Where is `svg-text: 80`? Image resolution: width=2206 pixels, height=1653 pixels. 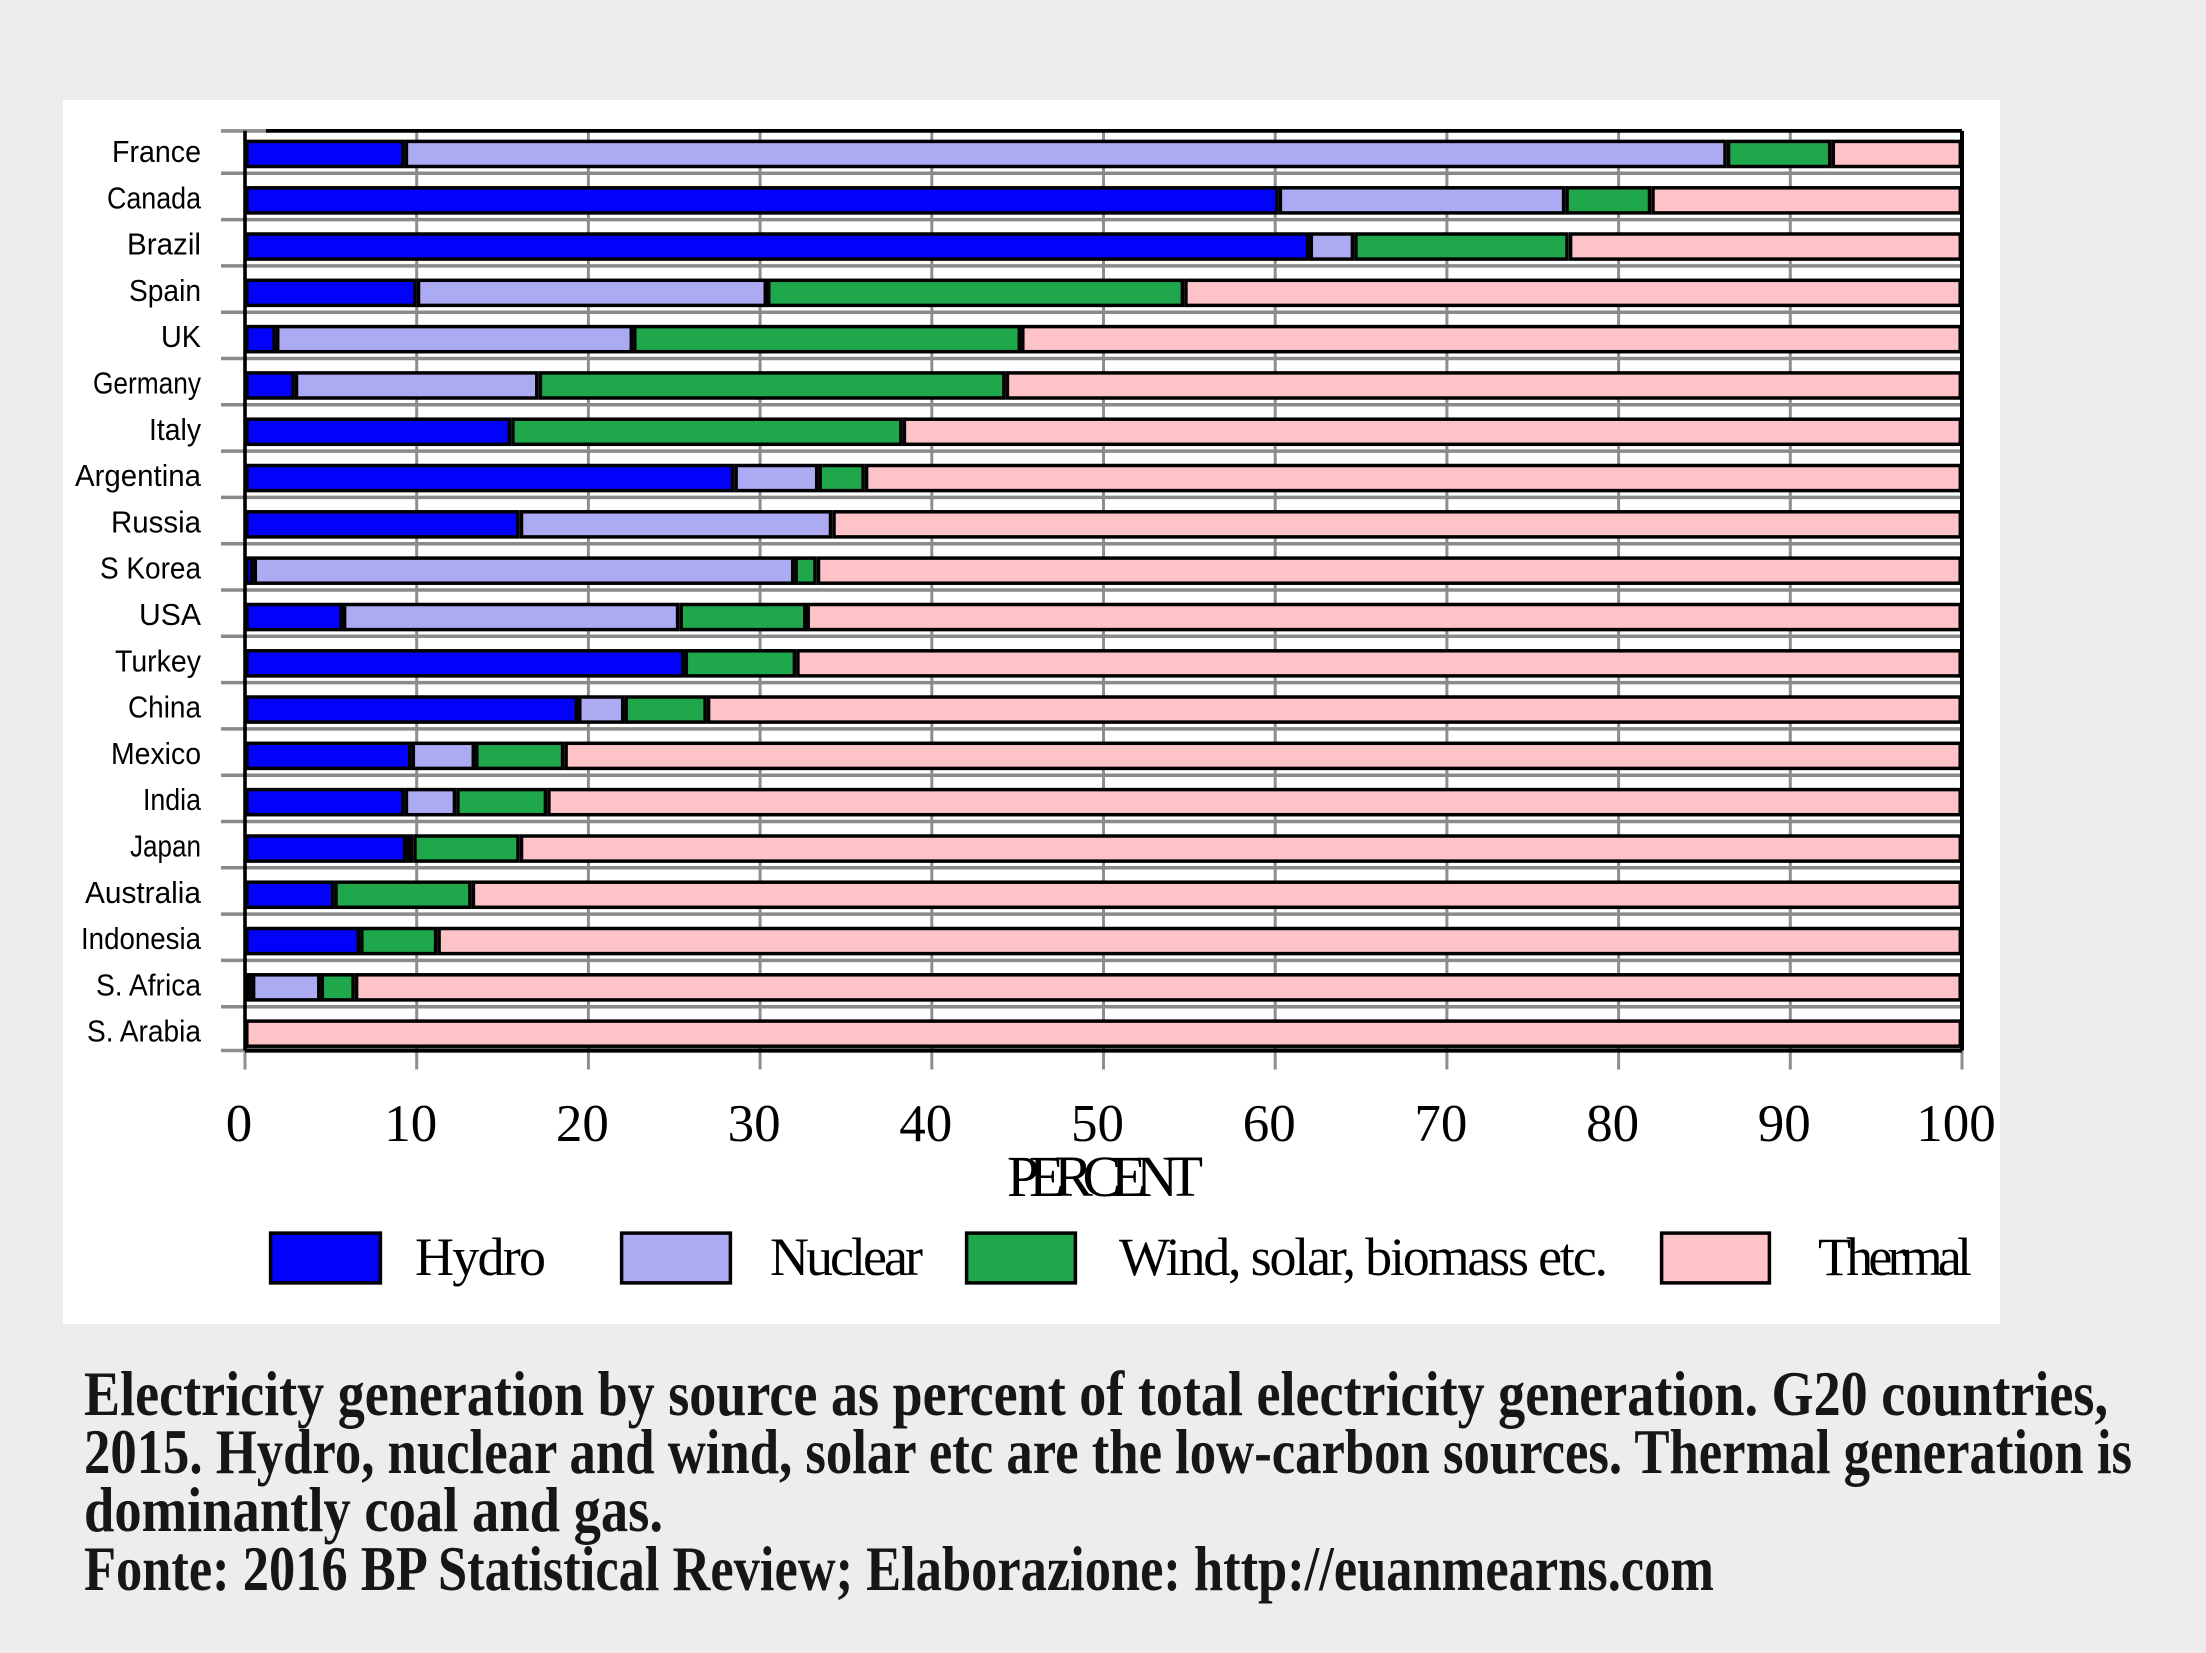 svg-text: 80 is located at coordinates (1612, 1124).